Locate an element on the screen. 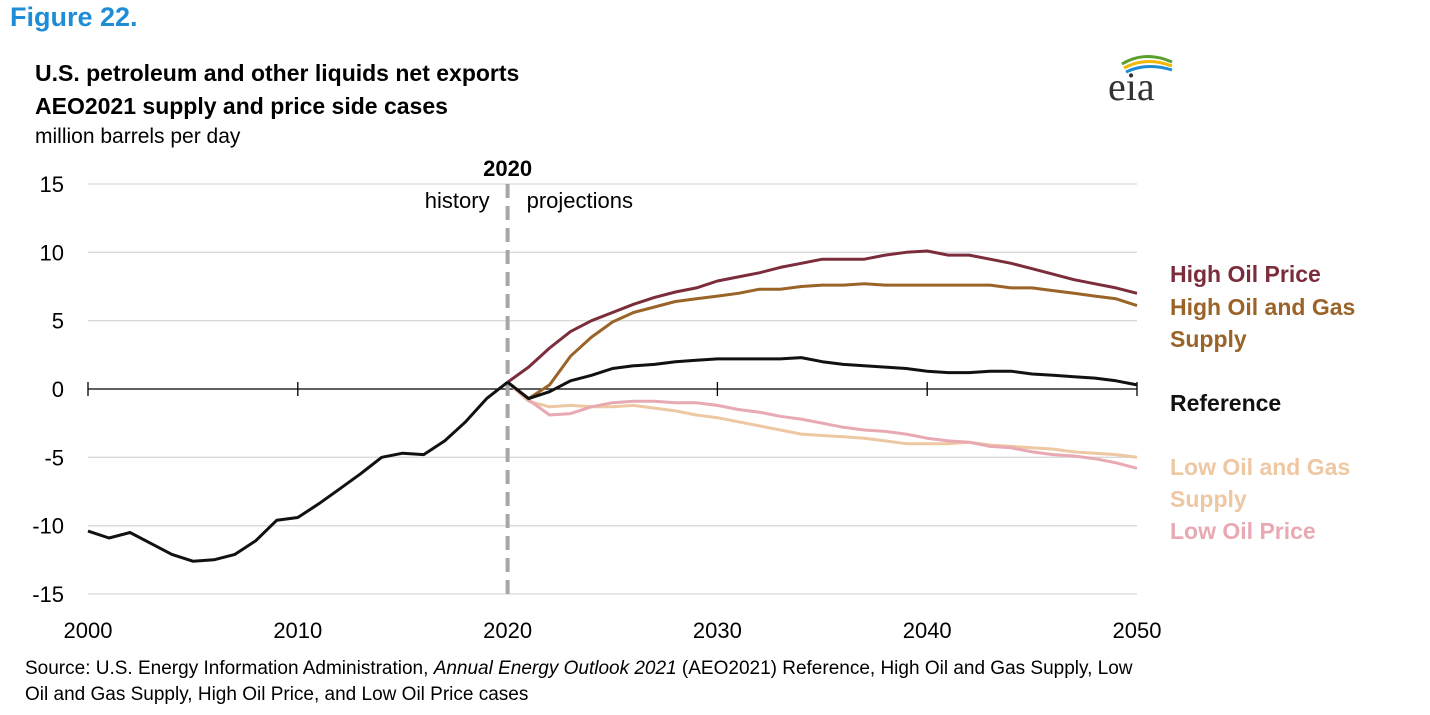  x-tick-label: 2000 is located at coordinates (88, 630).